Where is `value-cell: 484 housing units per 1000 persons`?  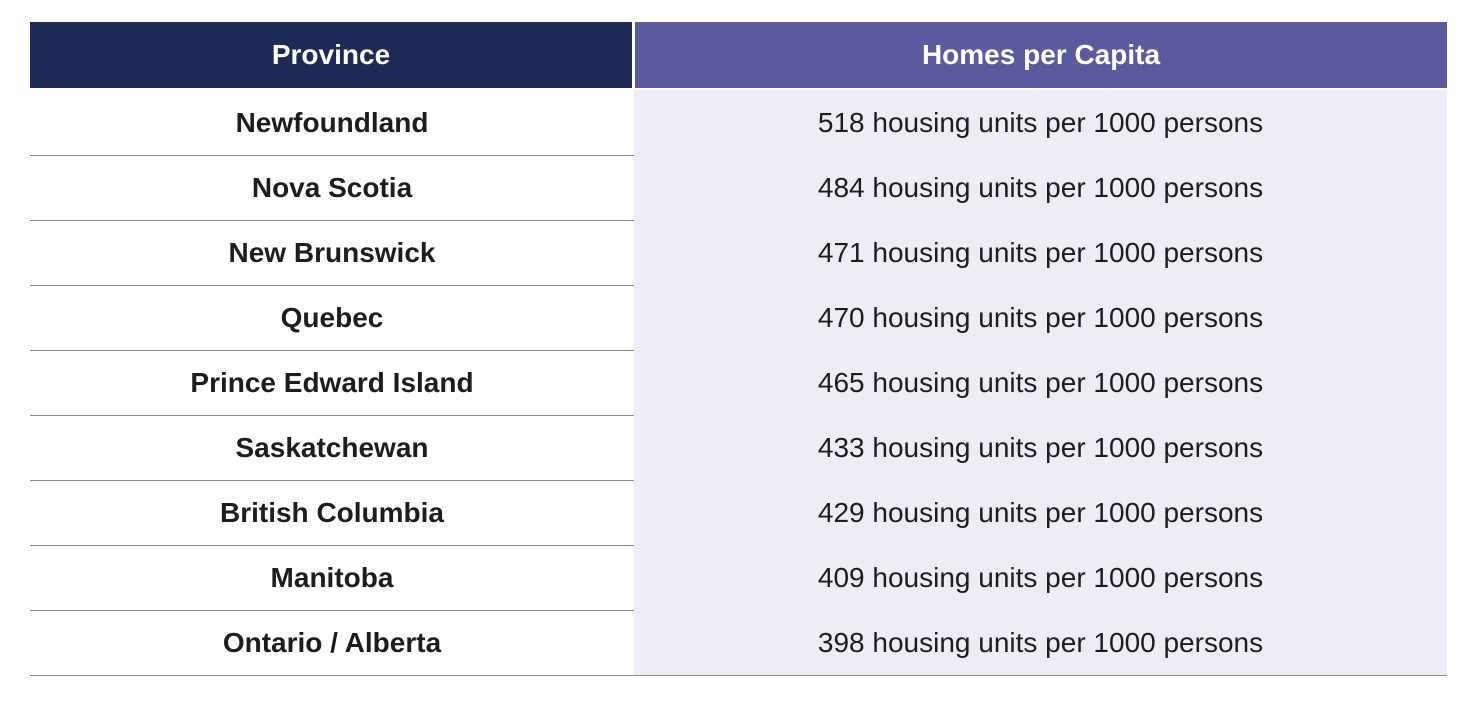 value-cell: 484 housing units per 1000 persons is located at coordinates (1040, 187).